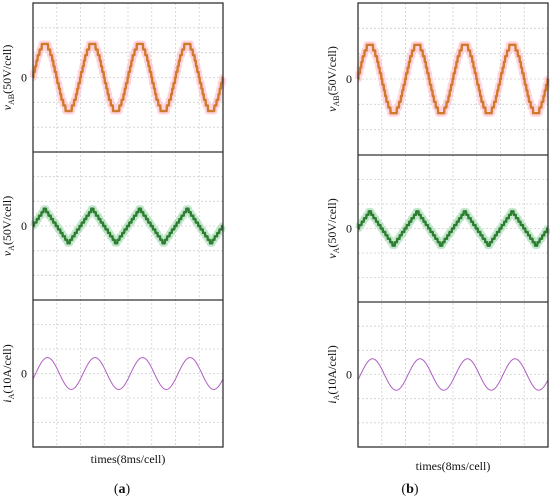  I want to click on panel-label-letter: a, so click(122, 489).